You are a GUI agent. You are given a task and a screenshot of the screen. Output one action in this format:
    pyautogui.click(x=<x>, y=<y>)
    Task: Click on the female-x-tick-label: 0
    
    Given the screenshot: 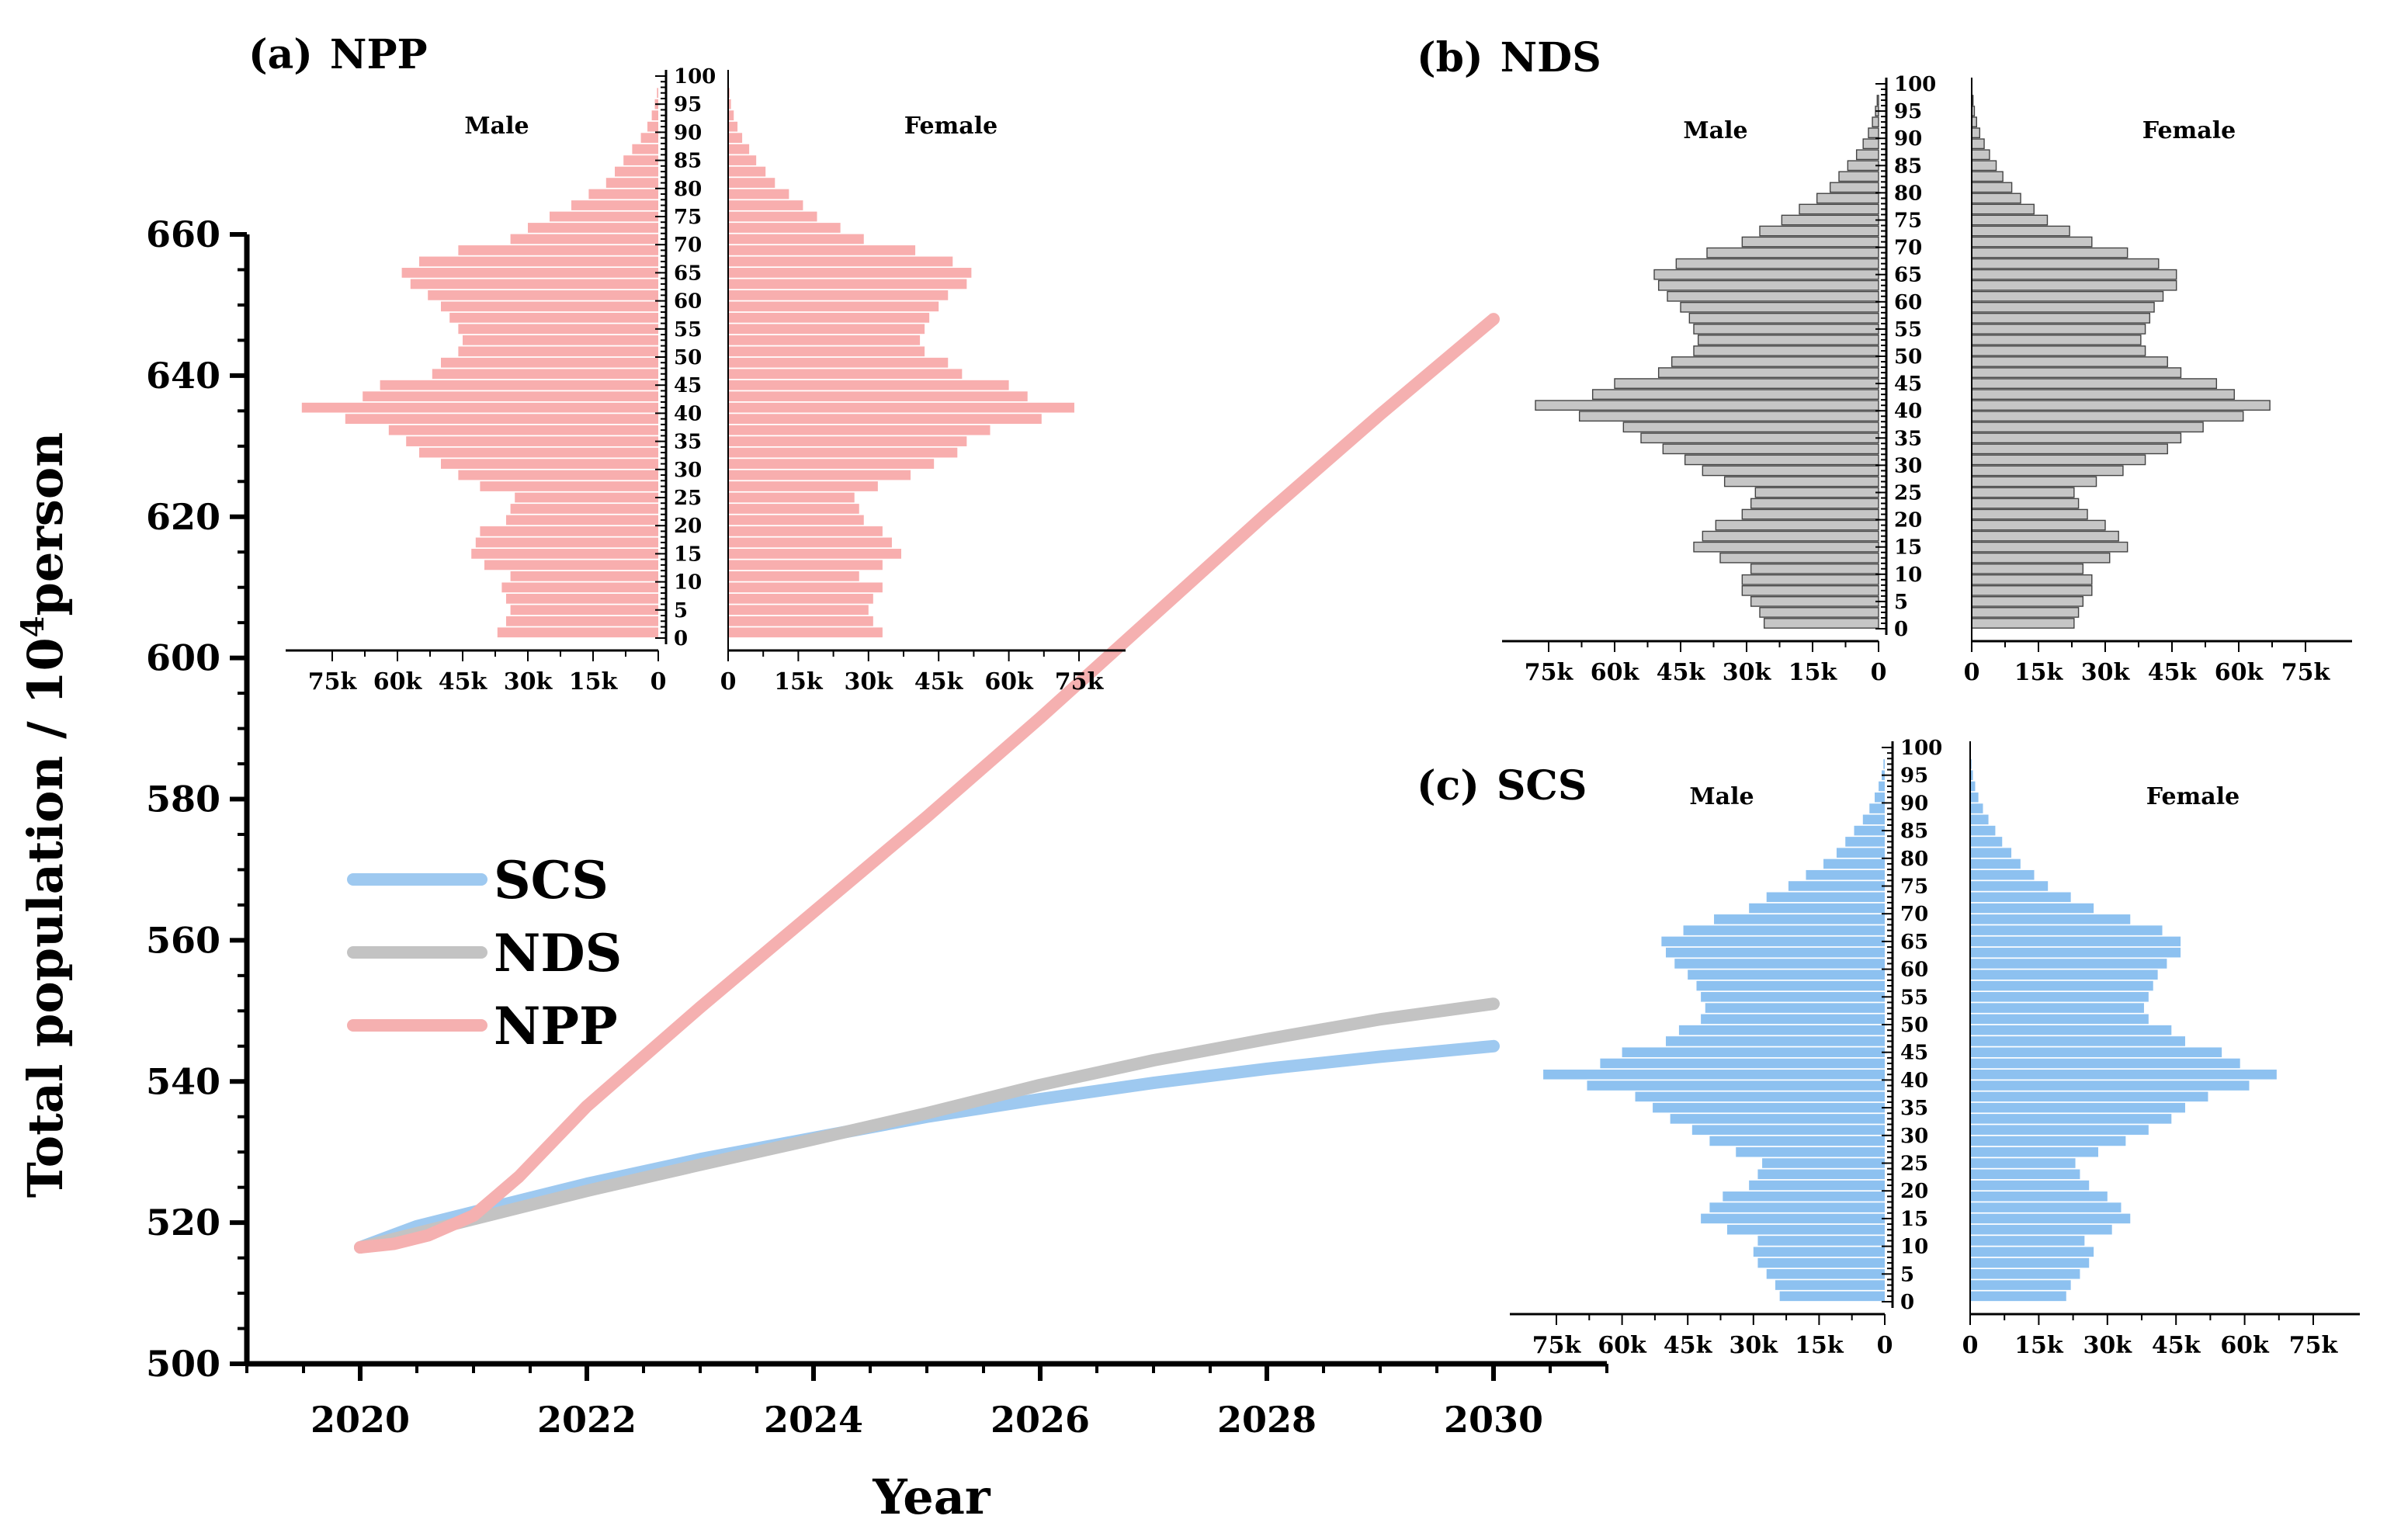 What is the action you would take?
    pyautogui.click(x=728, y=681)
    